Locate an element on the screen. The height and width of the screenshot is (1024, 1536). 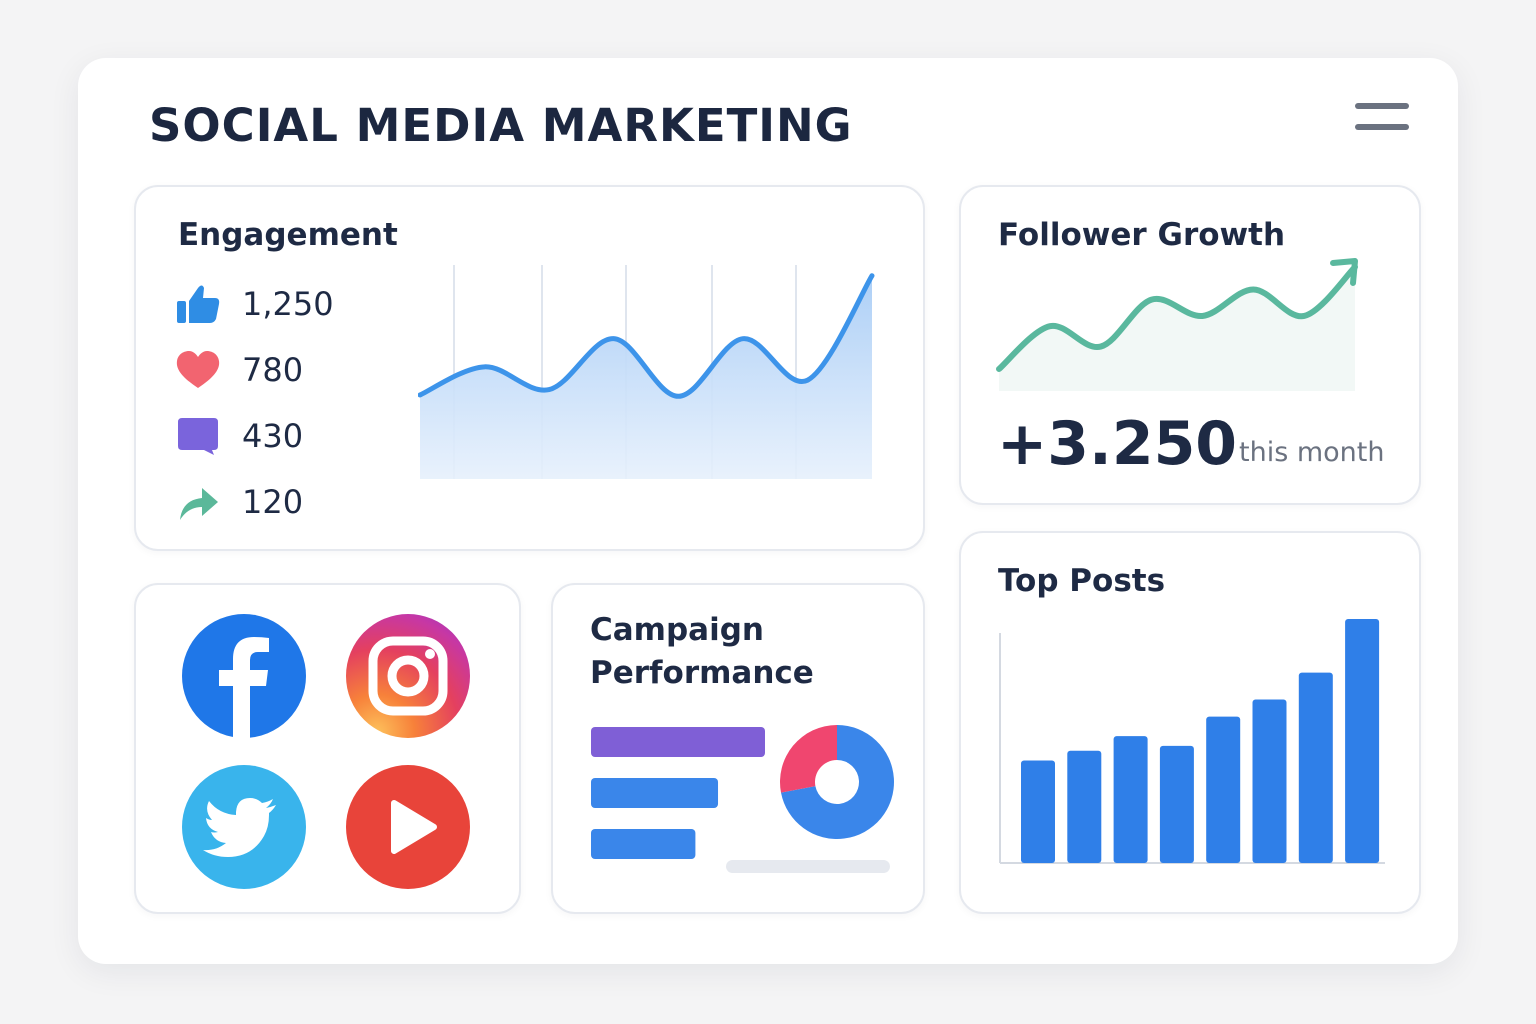
campaign-title: Campaign Performance is located at coordinates (702, 652).